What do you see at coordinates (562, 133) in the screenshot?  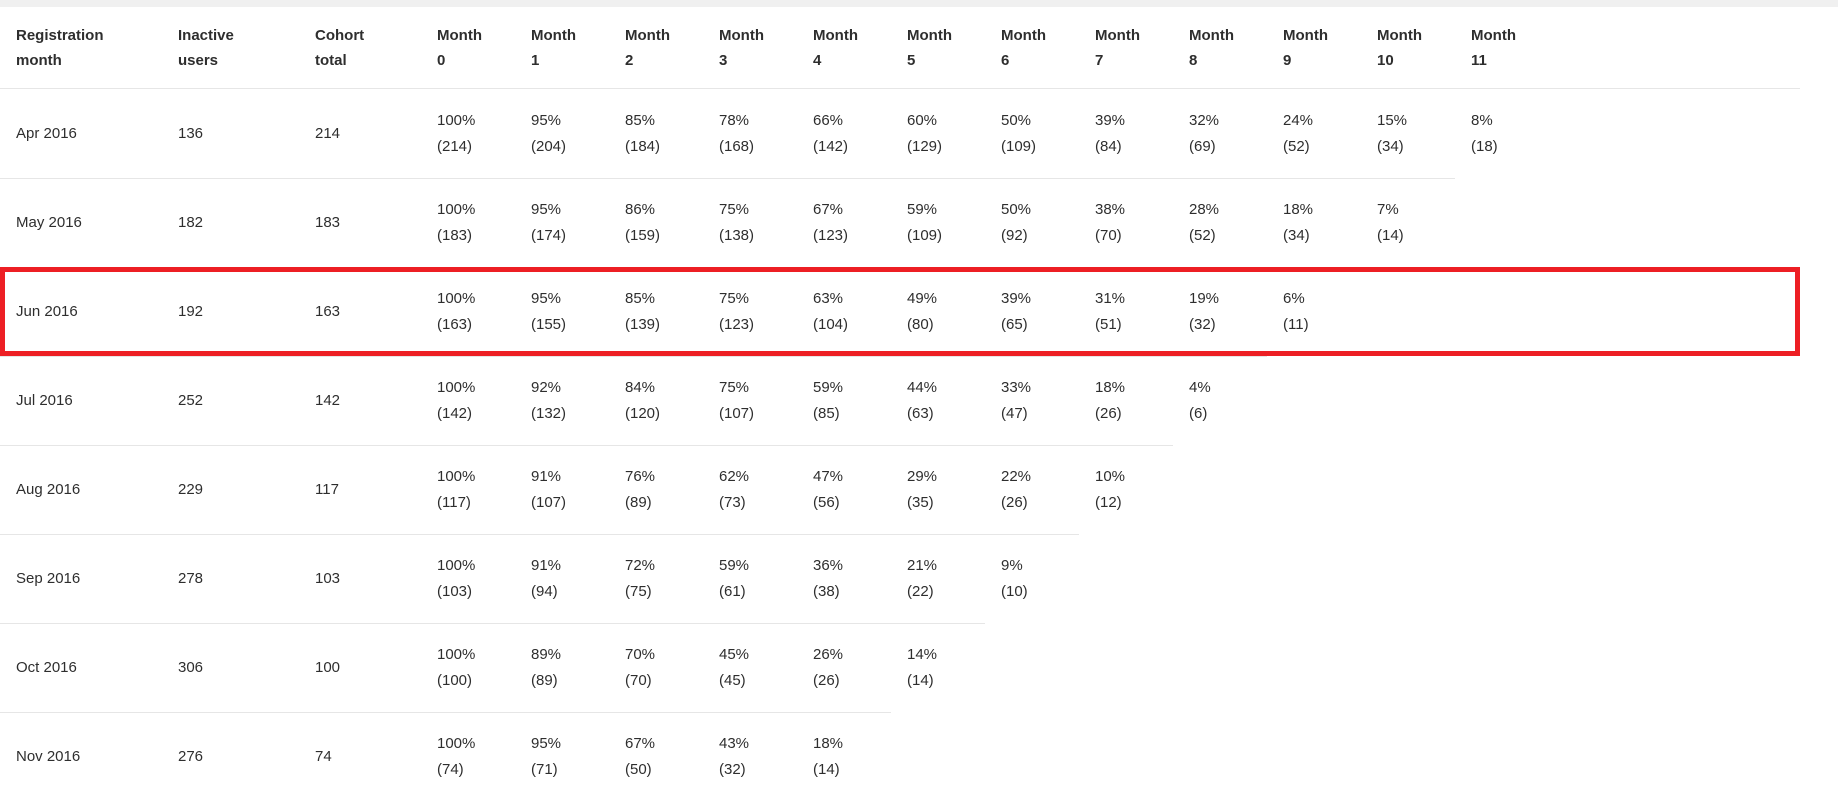 I see `cell-month-1: 95% (204)` at bounding box center [562, 133].